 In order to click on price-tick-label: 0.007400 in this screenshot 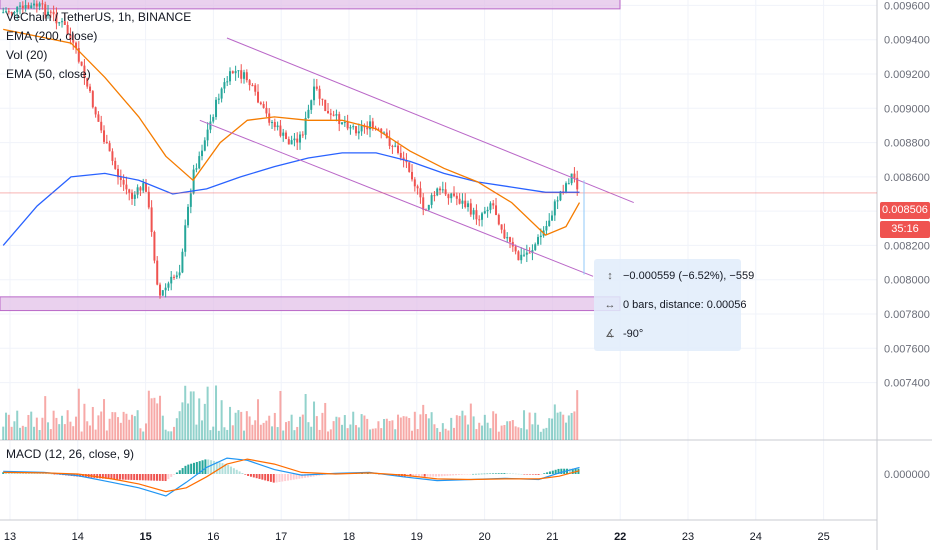, I will do `click(907, 384)`.